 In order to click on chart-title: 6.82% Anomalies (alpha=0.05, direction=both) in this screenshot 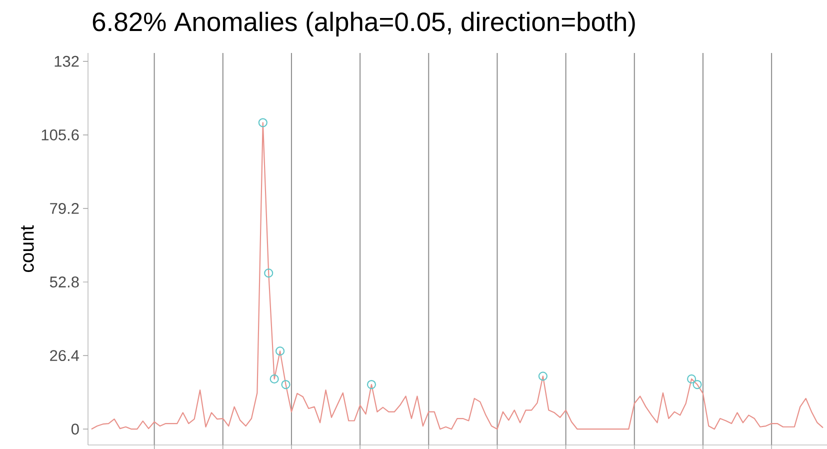, I will do `click(363, 24)`.